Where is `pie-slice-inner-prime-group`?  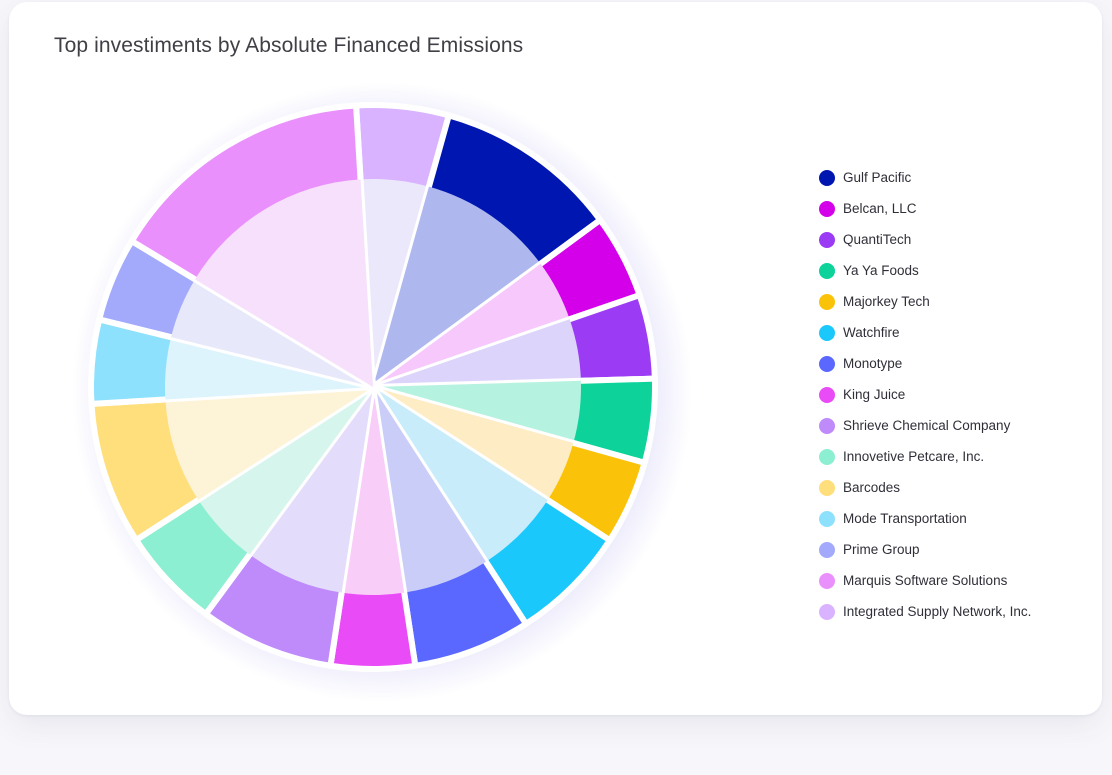 pie-slice-inner-prime-group is located at coordinates (272, 333).